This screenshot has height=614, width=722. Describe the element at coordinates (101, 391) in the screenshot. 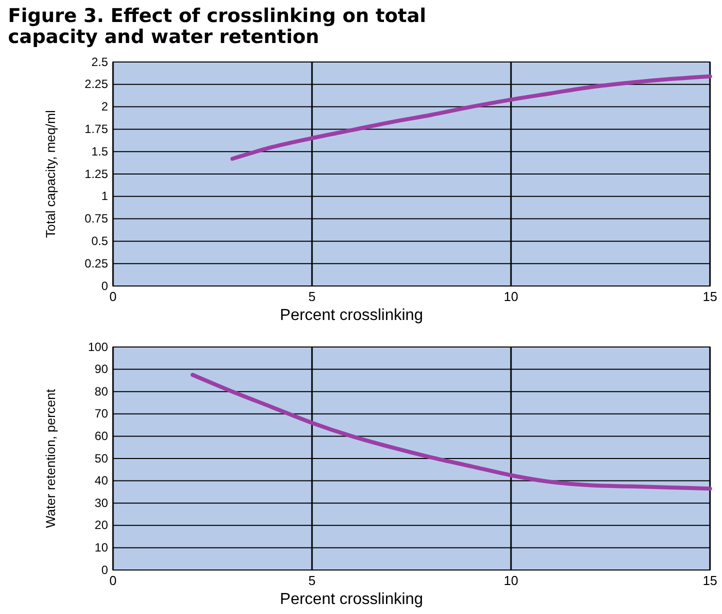

I see `y-tick-label: 80` at that location.